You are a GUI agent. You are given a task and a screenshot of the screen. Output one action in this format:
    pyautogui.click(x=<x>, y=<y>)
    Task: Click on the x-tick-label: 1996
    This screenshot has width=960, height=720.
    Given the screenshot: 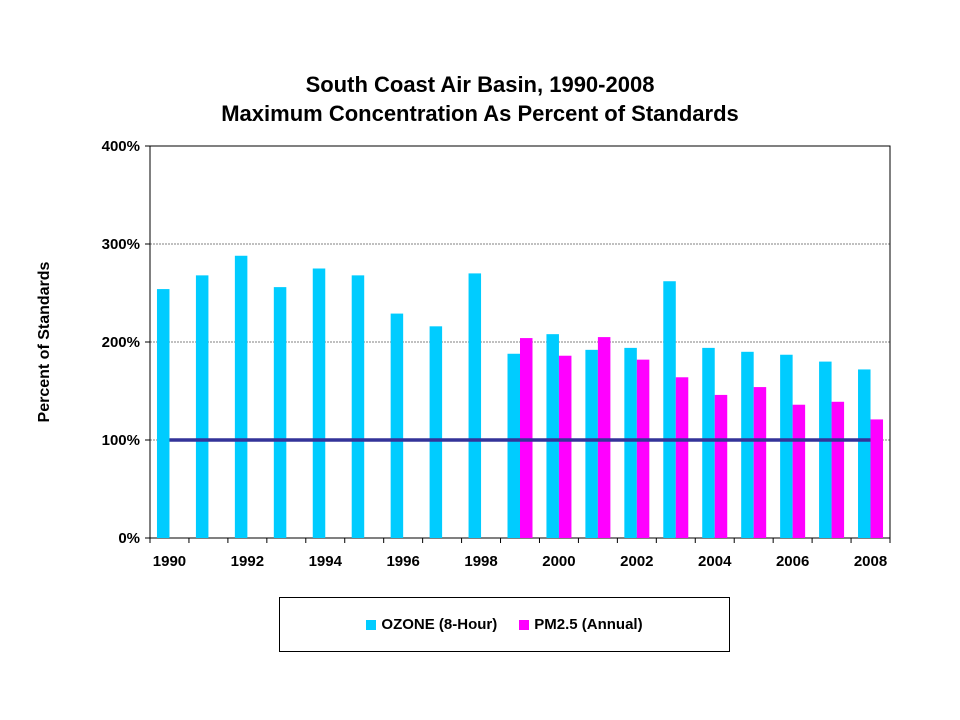 What is the action you would take?
    pyautogui.click(x=402, y=561)
    